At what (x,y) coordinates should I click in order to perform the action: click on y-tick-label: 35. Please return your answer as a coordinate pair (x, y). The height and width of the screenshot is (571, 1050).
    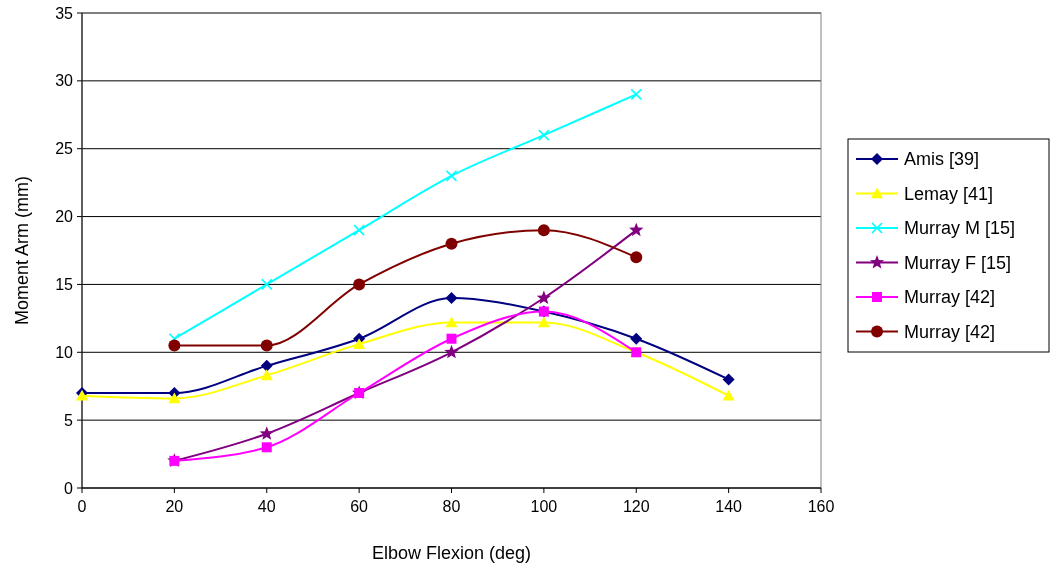
    Looking at the image, I should click on (64, 13).